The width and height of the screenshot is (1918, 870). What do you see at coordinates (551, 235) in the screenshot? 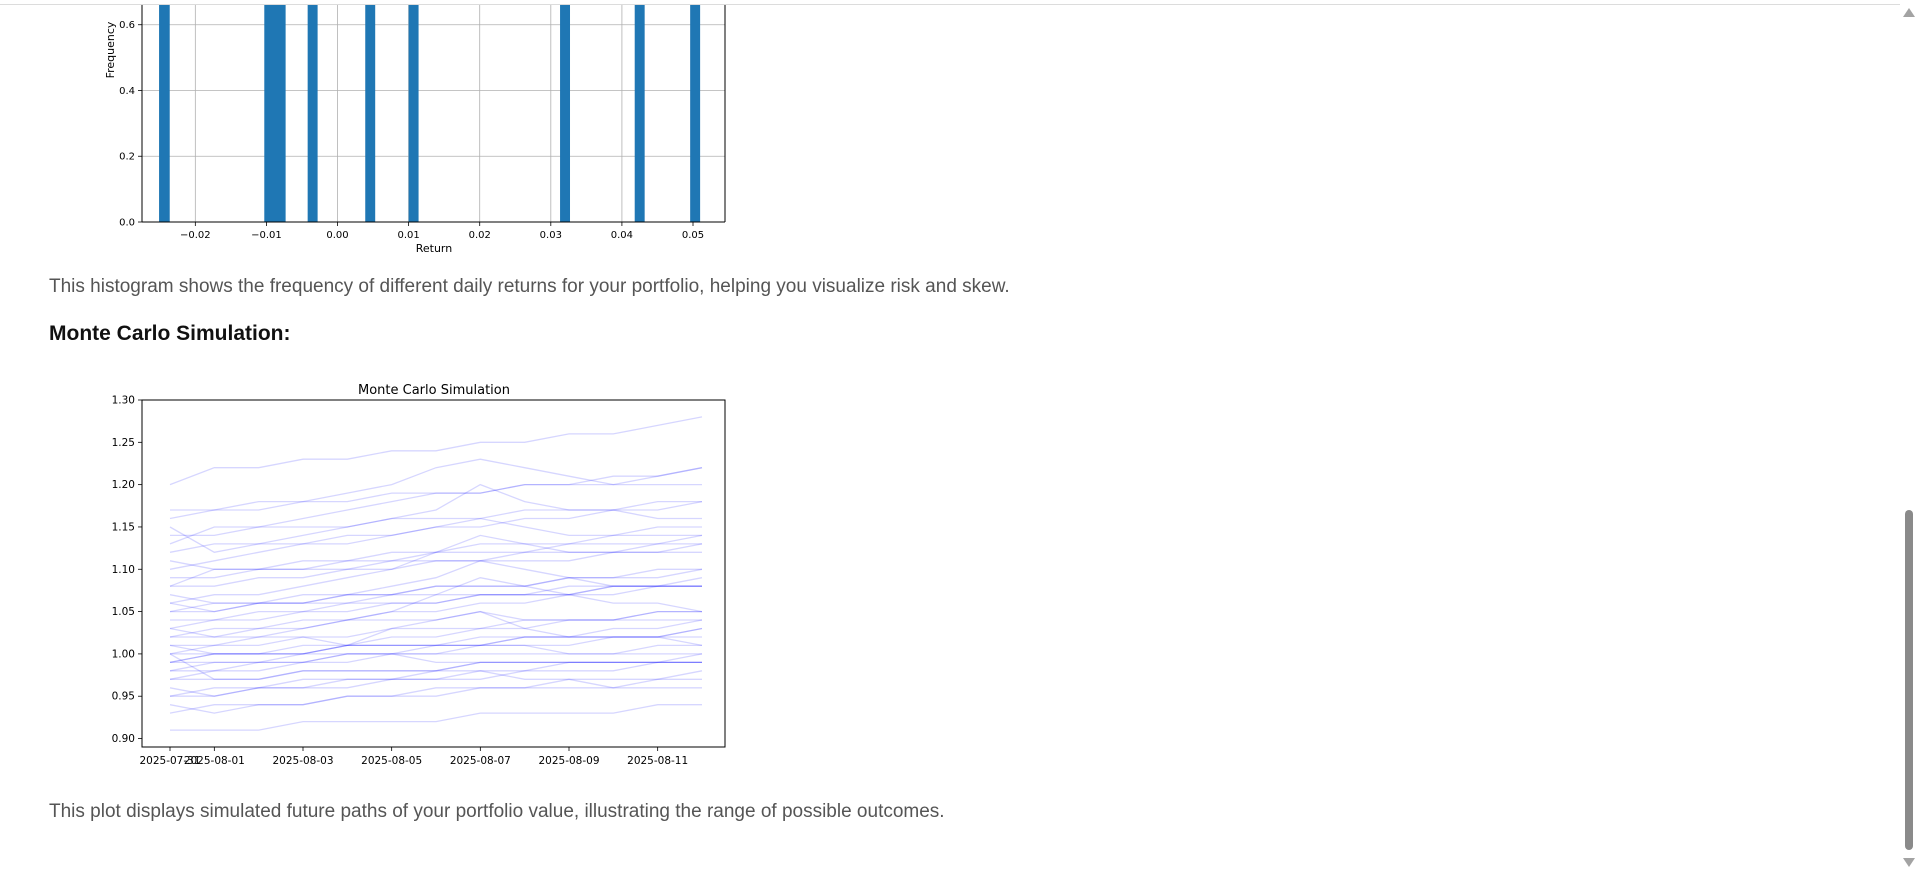
I see `histogram-x-tick-label: 0.03` at bounding box center [551, 235].